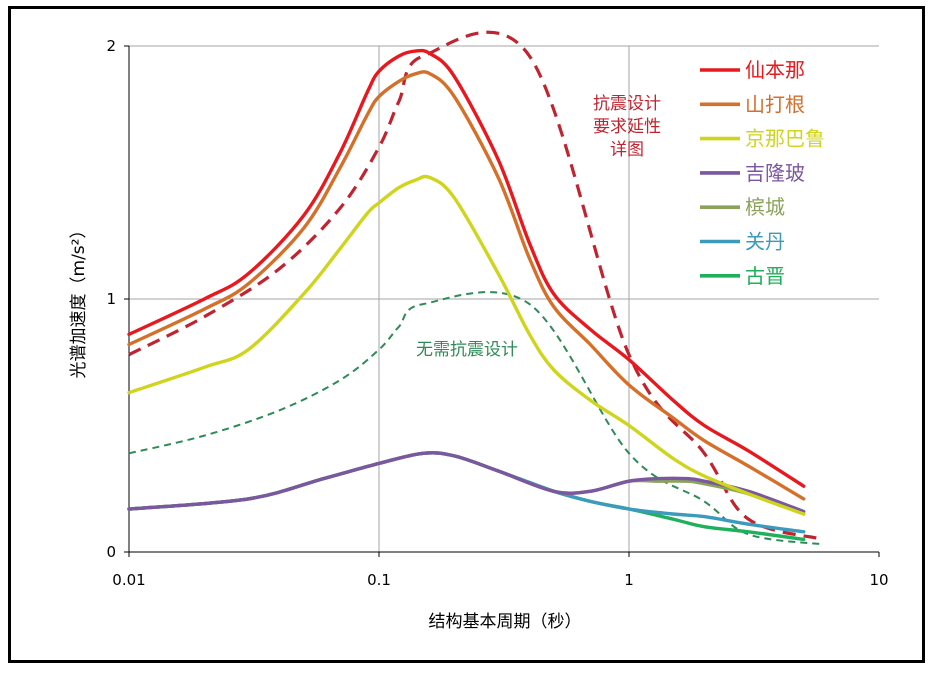 This screenshot has height=673, width=935. Describe the element at coordinates (111, 46) in the screenshot. I see `y-tick-label: 2` at that location.